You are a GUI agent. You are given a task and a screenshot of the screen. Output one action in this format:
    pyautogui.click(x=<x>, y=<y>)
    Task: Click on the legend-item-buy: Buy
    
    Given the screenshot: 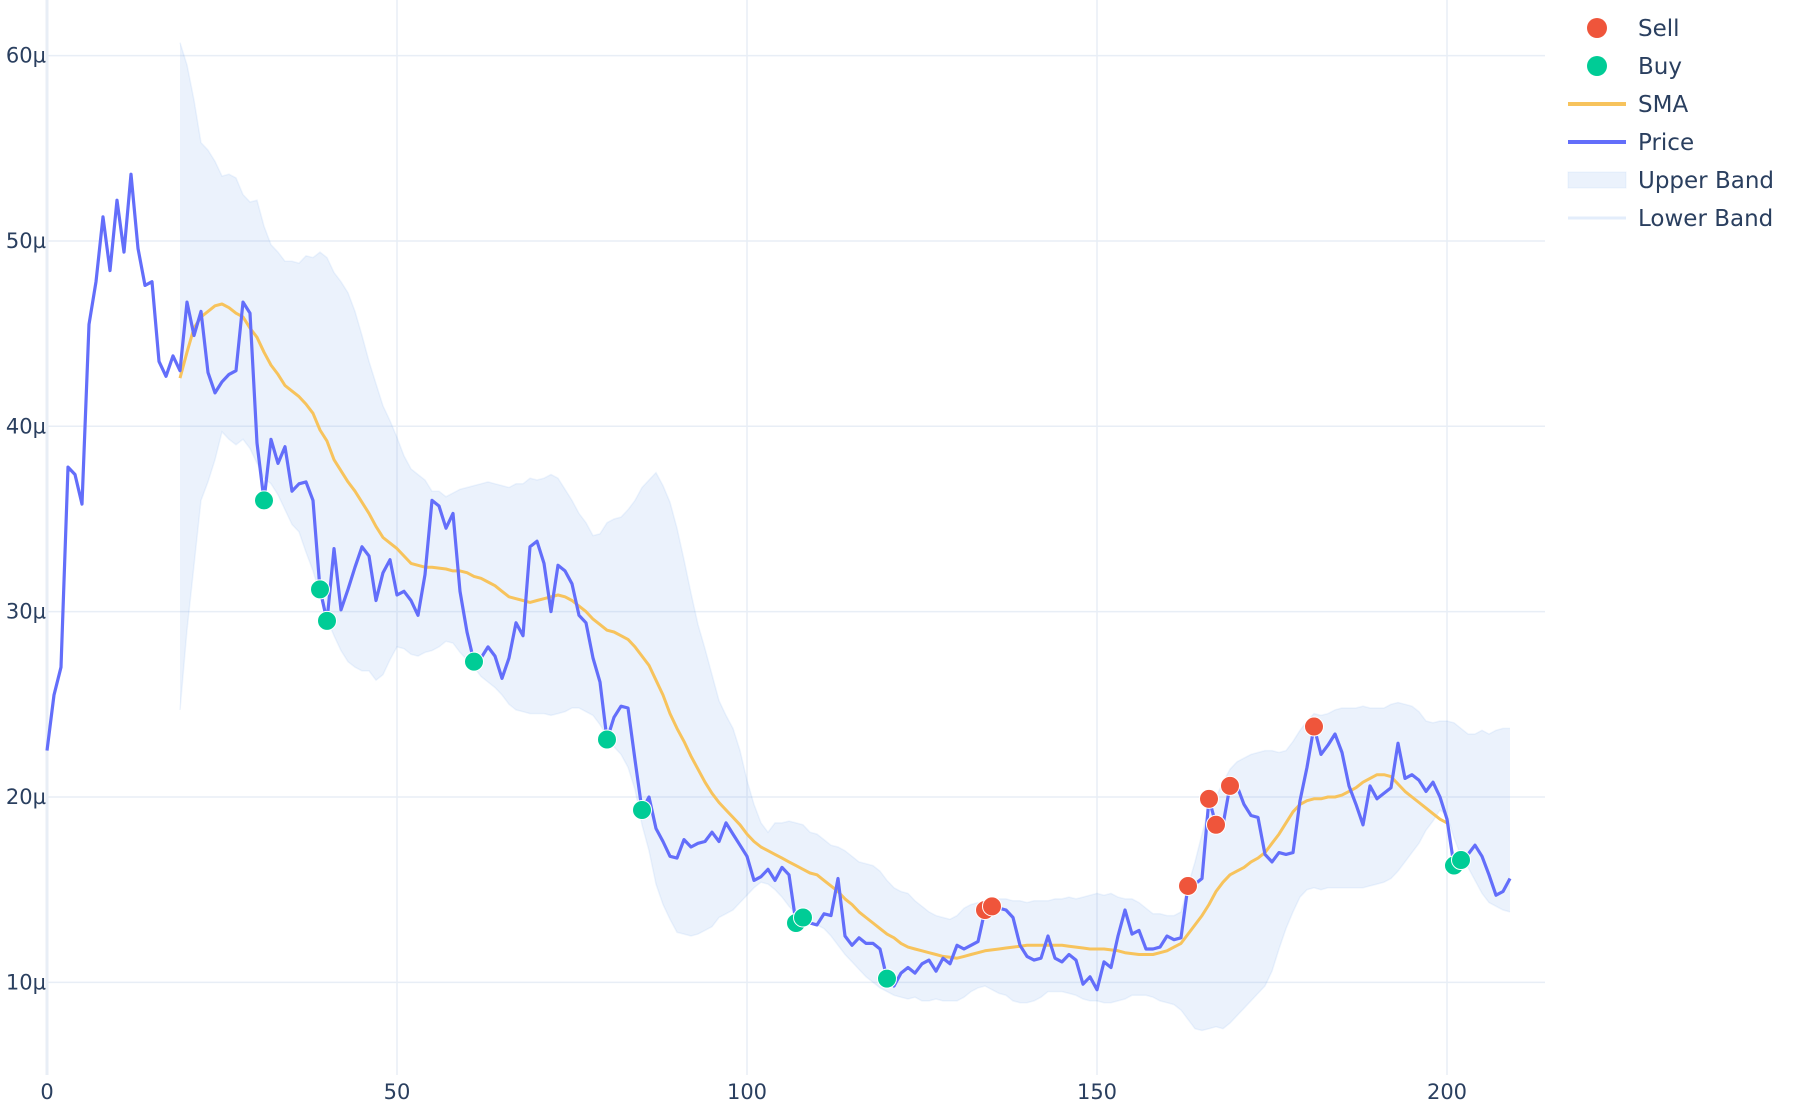 What is the action you would take?
    pyautogui.click(x=1634, y=67)
    